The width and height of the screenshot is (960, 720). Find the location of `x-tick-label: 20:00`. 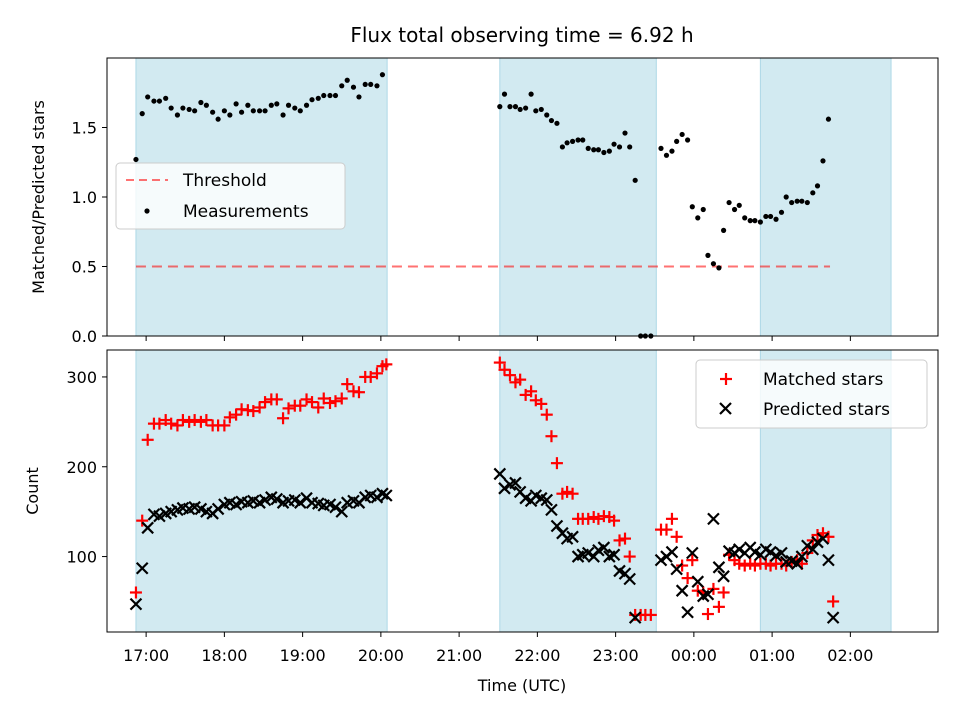

x-tick-label: 20:00 is located at coordinates (381, 655).